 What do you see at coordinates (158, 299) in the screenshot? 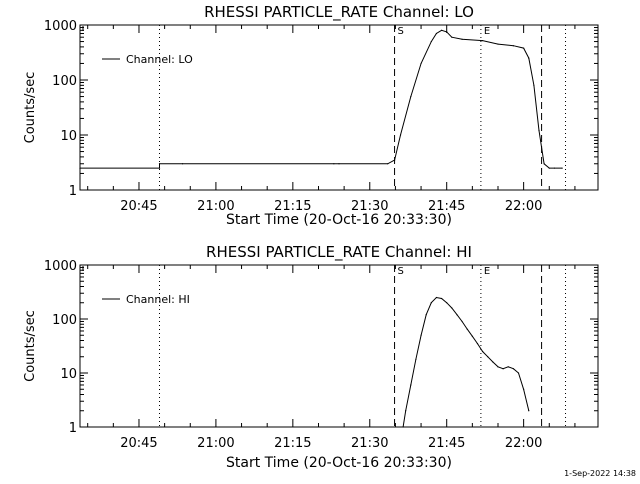
I see `legend-label: Channel: HI` at bounding box center [158, 299].